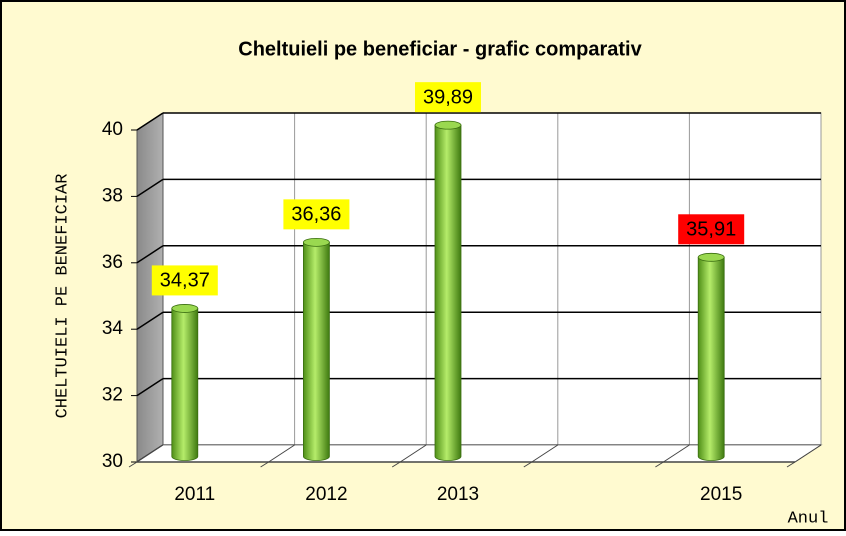 The image size is (846, 536). Describe the element at coordinates (112, 195) in the screenshot. I see `y-tick-label: 38` at that location.